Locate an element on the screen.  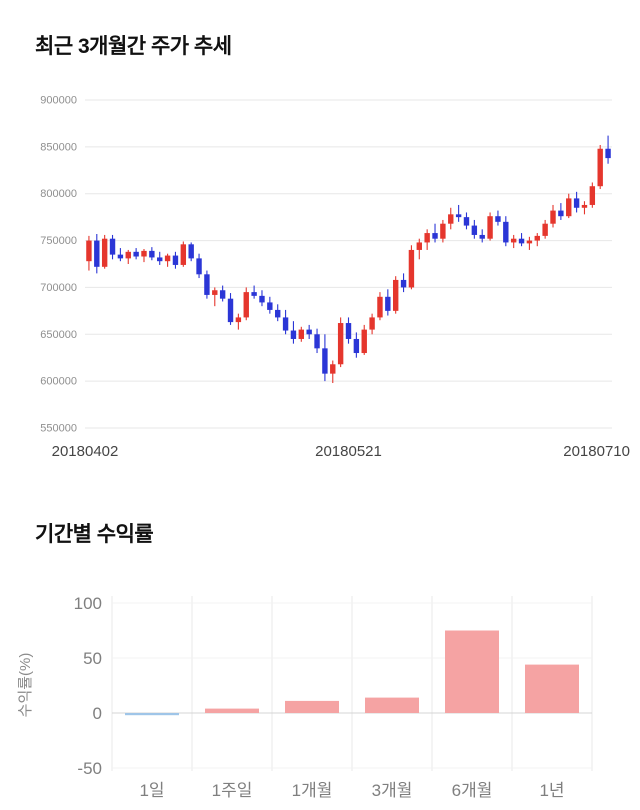
returns-ytick-label: 100 is located at coordinates (88, 603).